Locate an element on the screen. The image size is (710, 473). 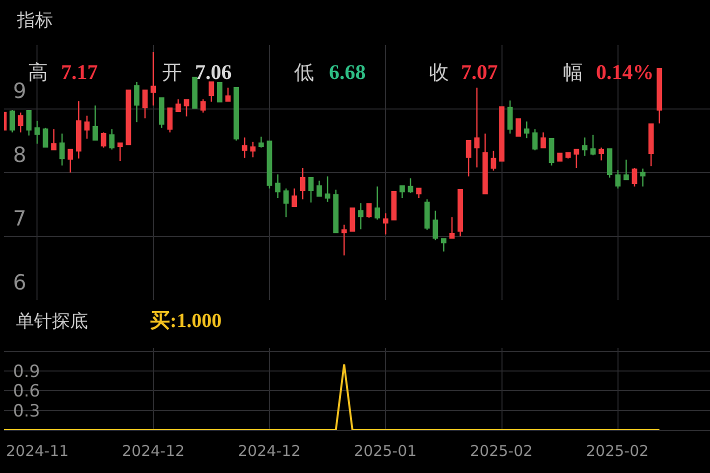
y-tick-label: 6 is located at coordinates (19, 282).